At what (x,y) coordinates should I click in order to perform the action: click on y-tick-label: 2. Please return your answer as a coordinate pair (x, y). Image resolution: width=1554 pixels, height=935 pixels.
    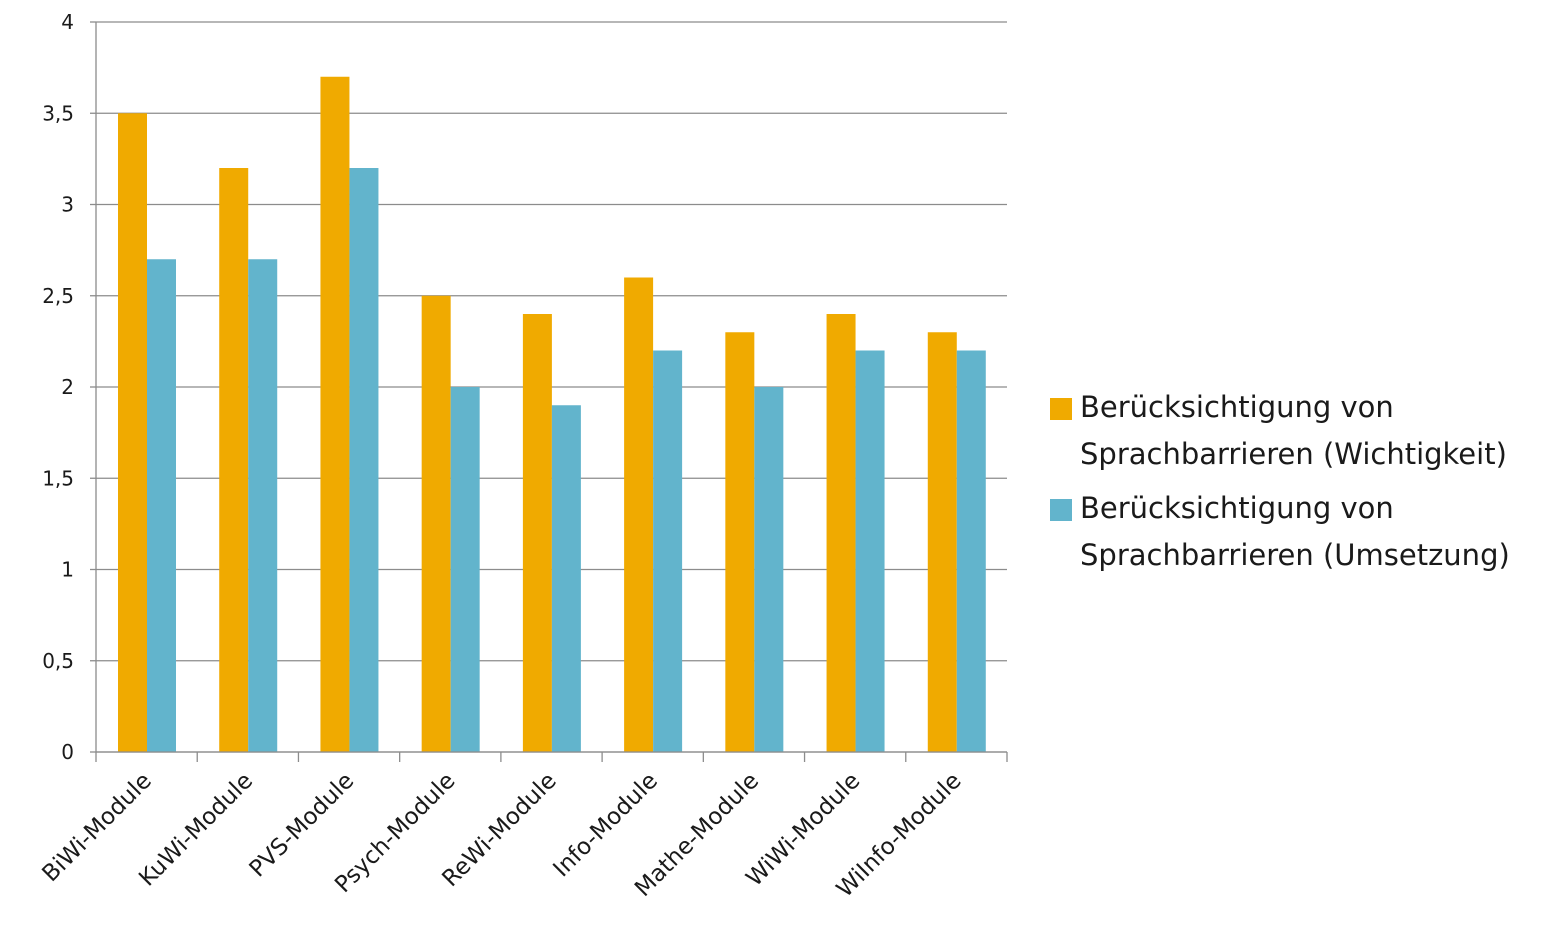
    Looking at the image, I should click on (67, 387).